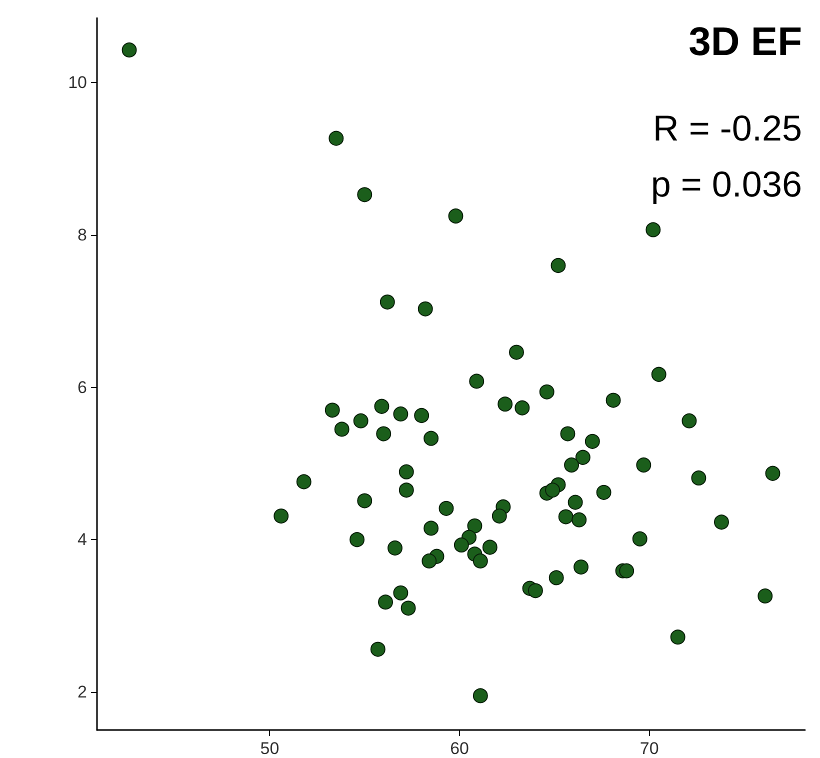 The height and width of the screenshot is (758, 820). I want to click on y-tick-label: 4, so click(82, 540).